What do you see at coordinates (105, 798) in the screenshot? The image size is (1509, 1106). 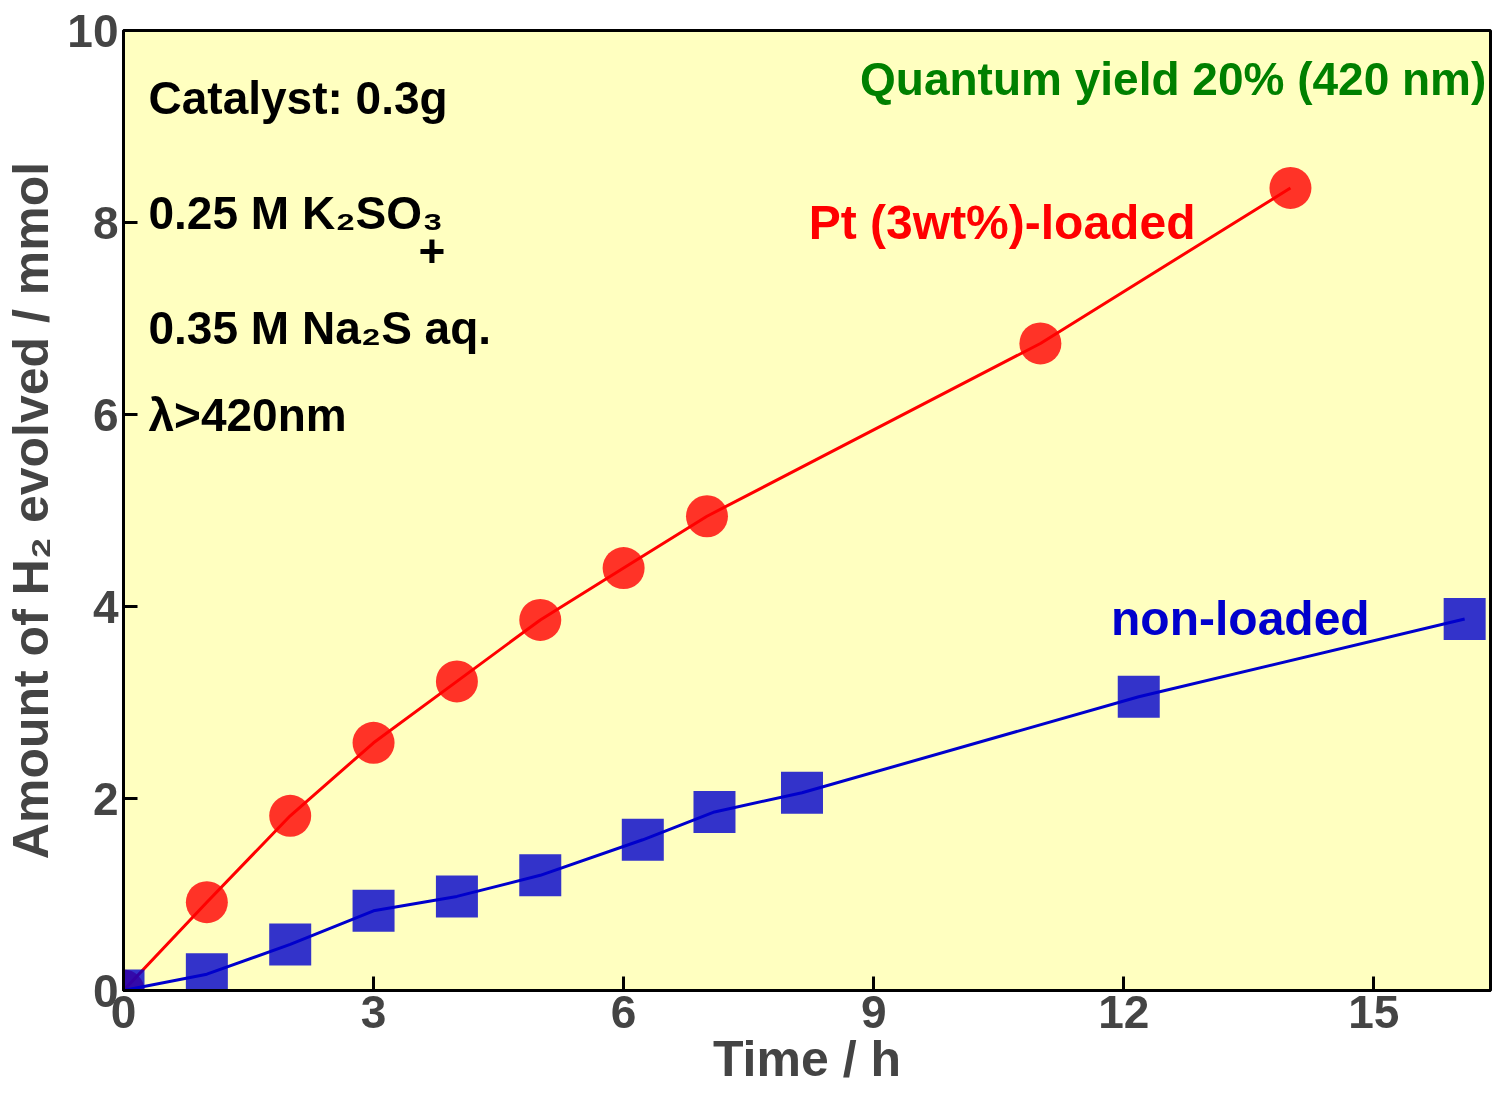 I see `y-tick-label: 2` at bounding box center [105, 798].